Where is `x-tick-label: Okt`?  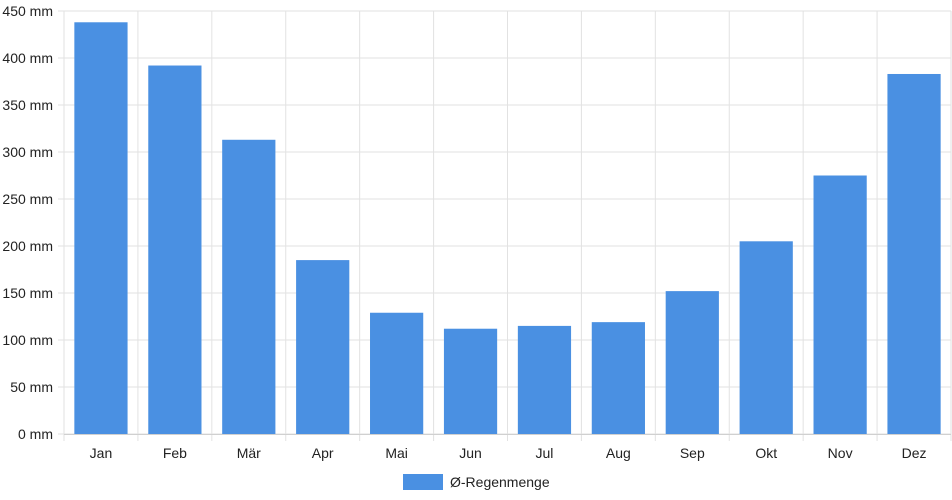
x-tick-label: Okt is located at coordinates (766, 453).